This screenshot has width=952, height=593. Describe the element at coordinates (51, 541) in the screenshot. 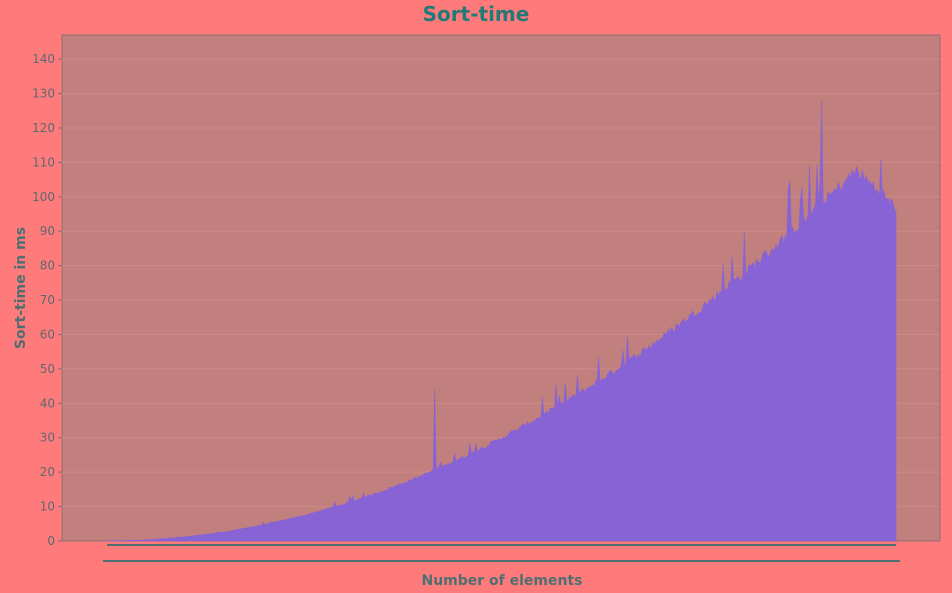

I see `y-tick-label: 0` at that location.